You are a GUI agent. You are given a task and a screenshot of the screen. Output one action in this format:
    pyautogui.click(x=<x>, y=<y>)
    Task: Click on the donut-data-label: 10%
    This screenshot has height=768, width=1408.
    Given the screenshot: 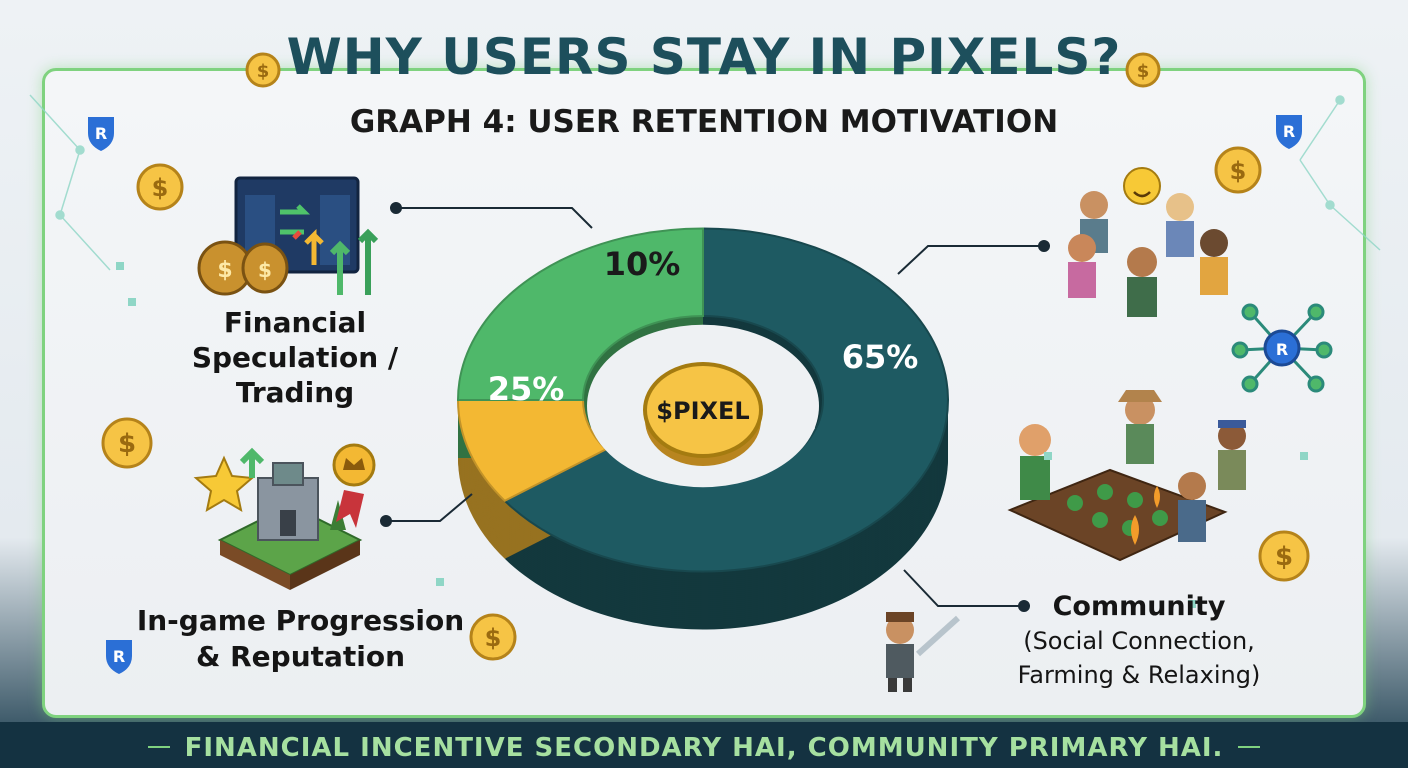 What is the action you would take?
    pyautogui.click(x=642, y=264)
    